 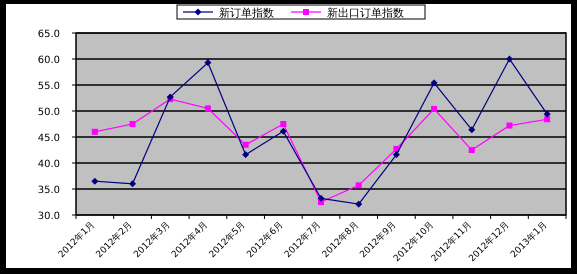 I want to click on y-tick-label: 60.0, so click(x=49, y=60).